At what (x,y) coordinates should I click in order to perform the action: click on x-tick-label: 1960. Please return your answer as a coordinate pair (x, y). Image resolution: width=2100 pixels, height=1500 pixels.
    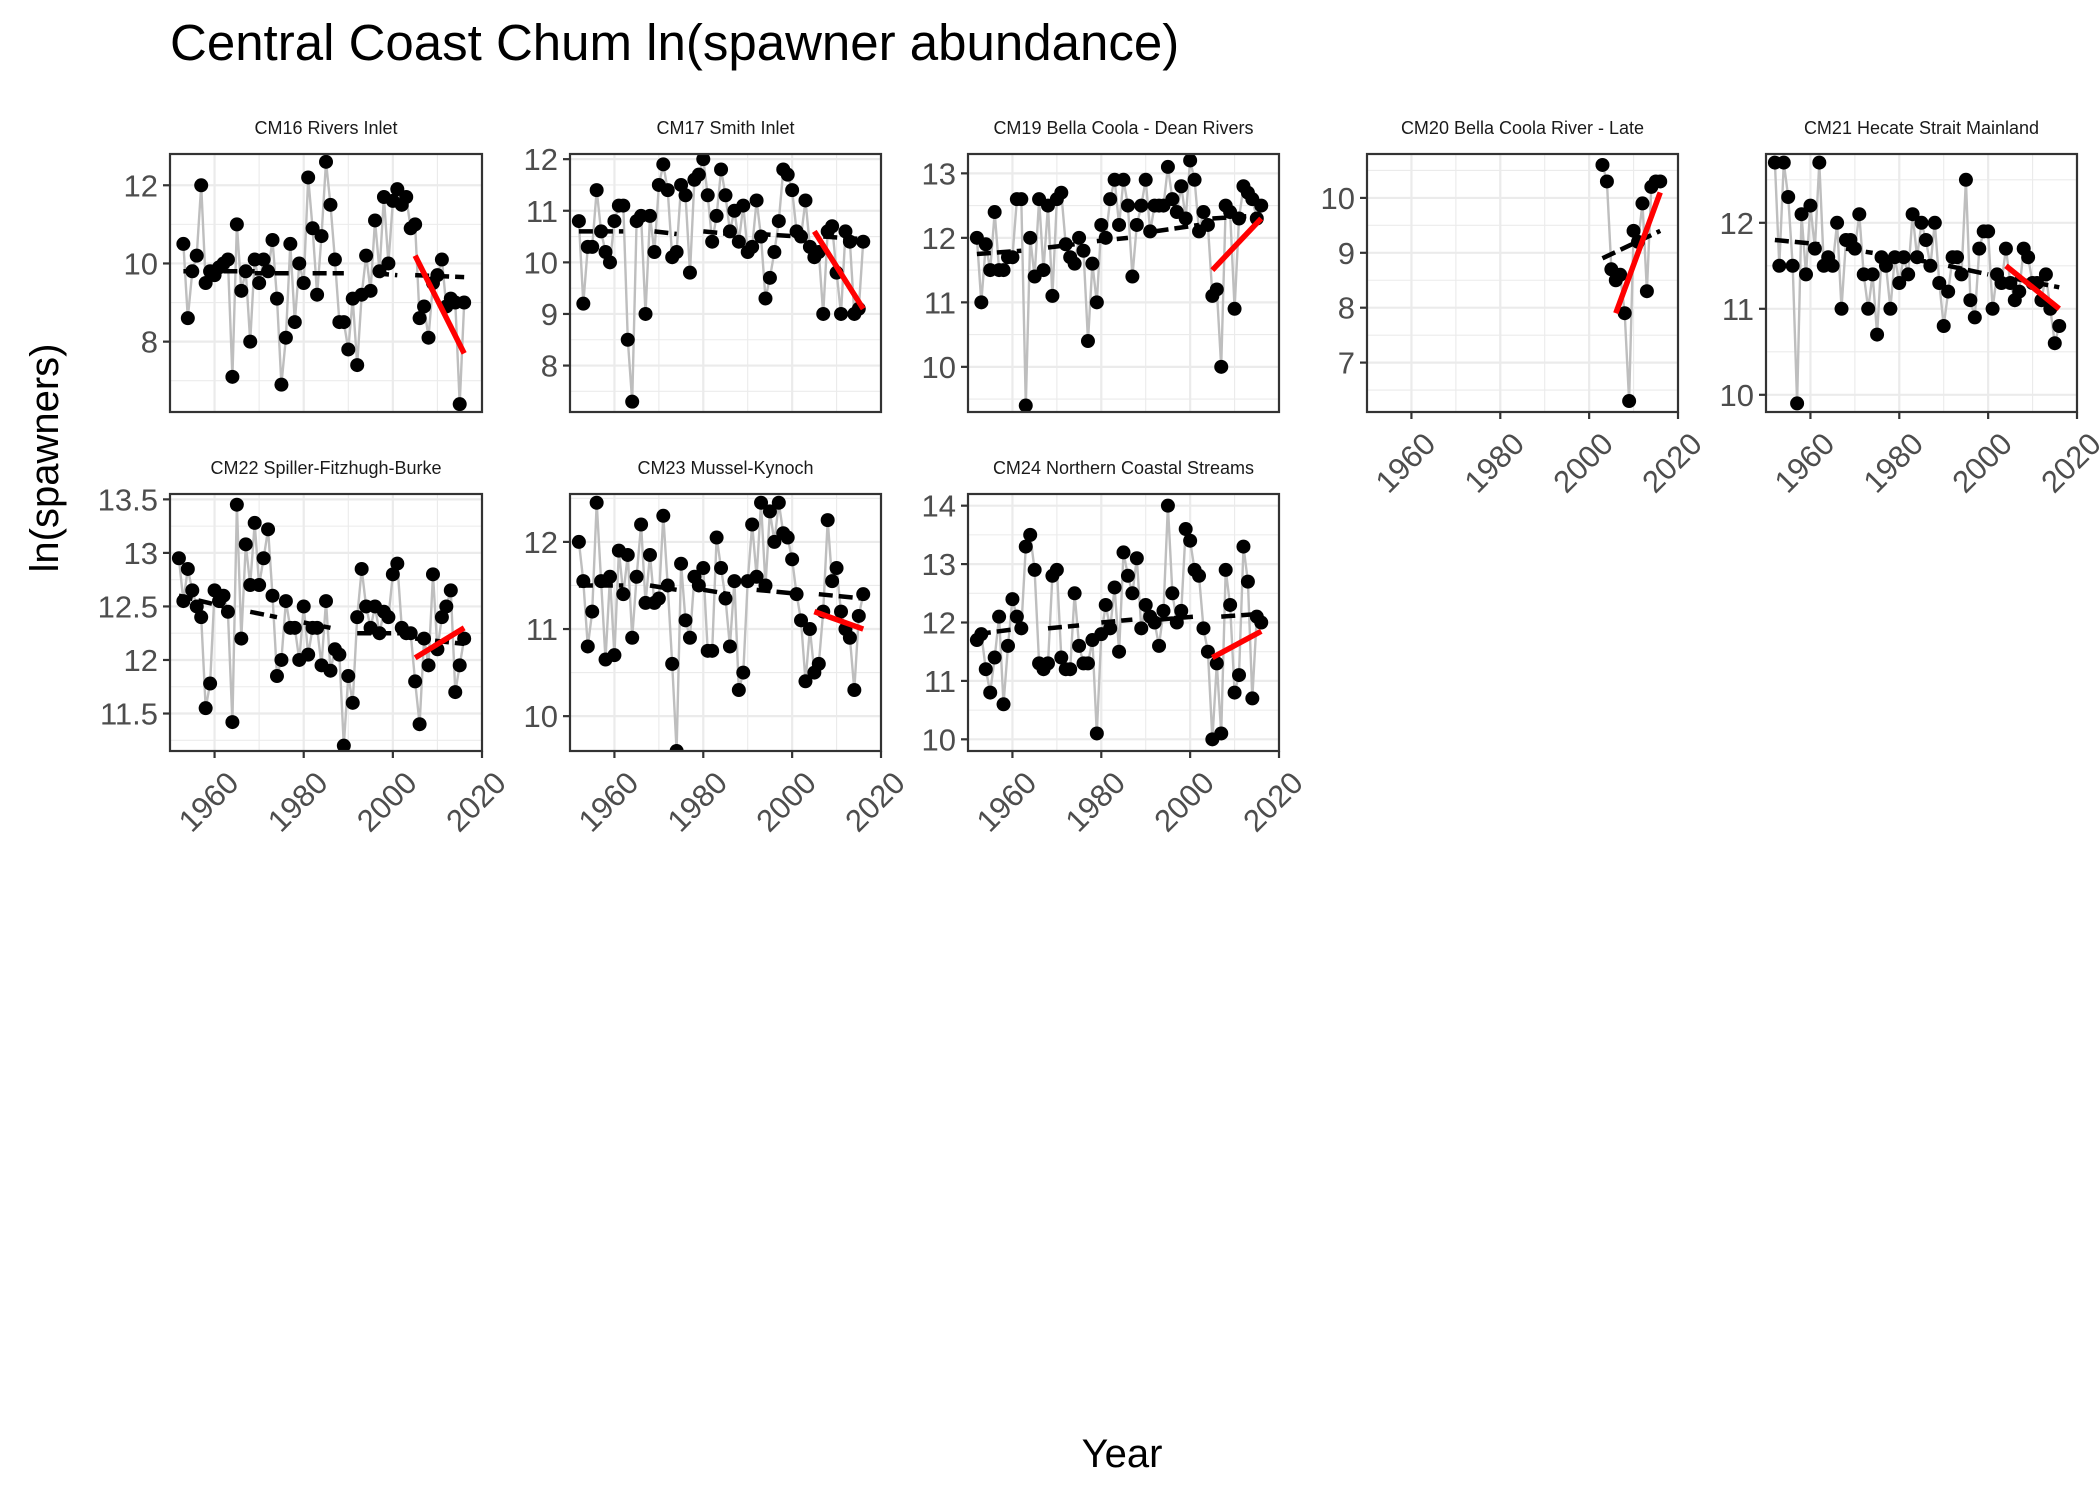
    Looking at the image, I should click on (1007, 802).